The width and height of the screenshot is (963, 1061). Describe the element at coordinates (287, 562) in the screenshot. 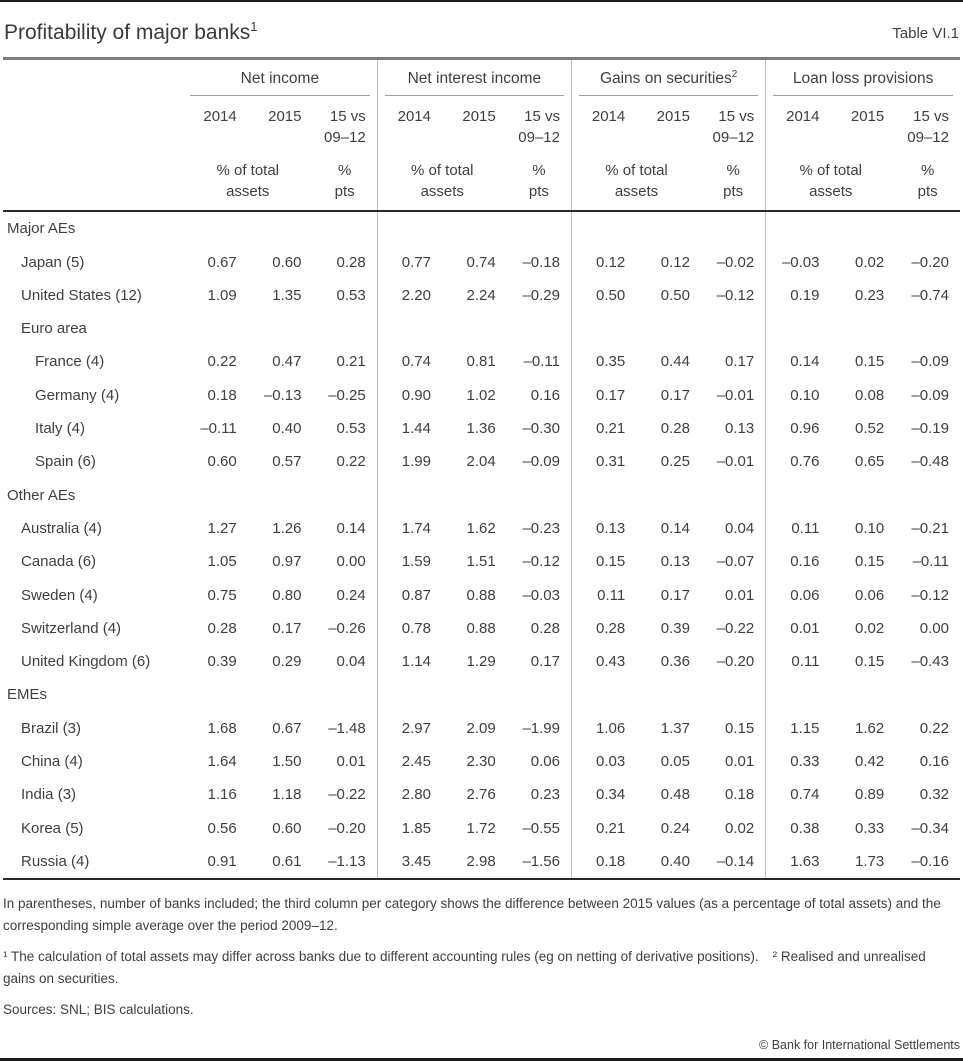

I see `value-cell: 0.97` at that location.